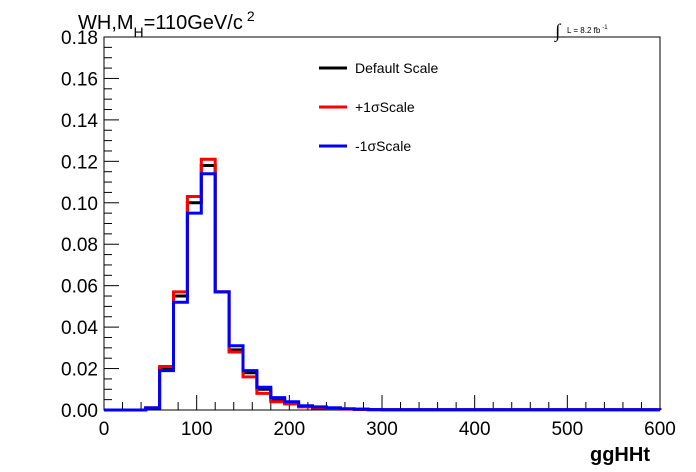  What do you see at coordinates (79, 411) in the screenshot?
I see `y-tick-label: 0.00` at bounding box center [79, 411].